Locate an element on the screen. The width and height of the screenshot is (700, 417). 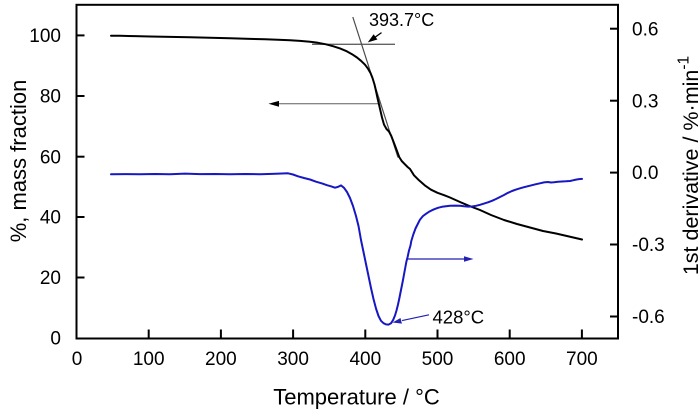
svg-text: 40 is located at coordinates (50, 218).